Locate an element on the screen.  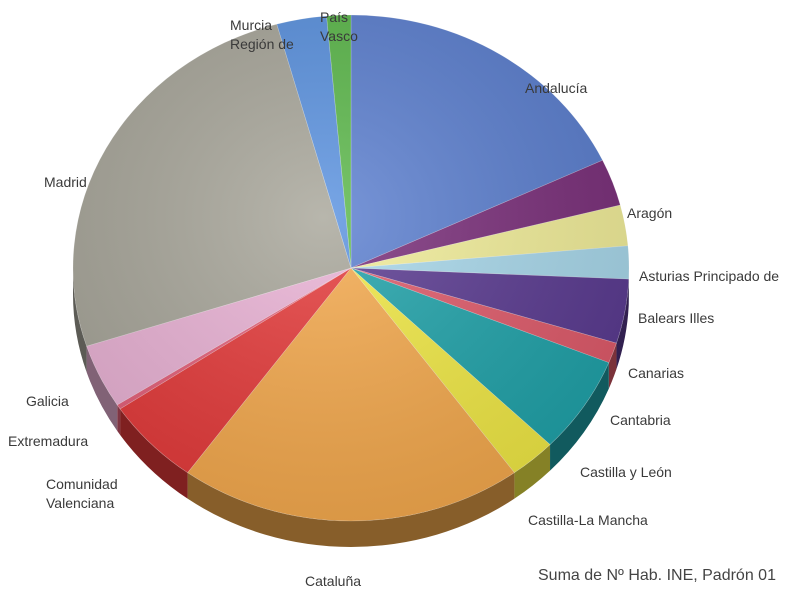
pie-slice-side is located at coordinates (118, 420).